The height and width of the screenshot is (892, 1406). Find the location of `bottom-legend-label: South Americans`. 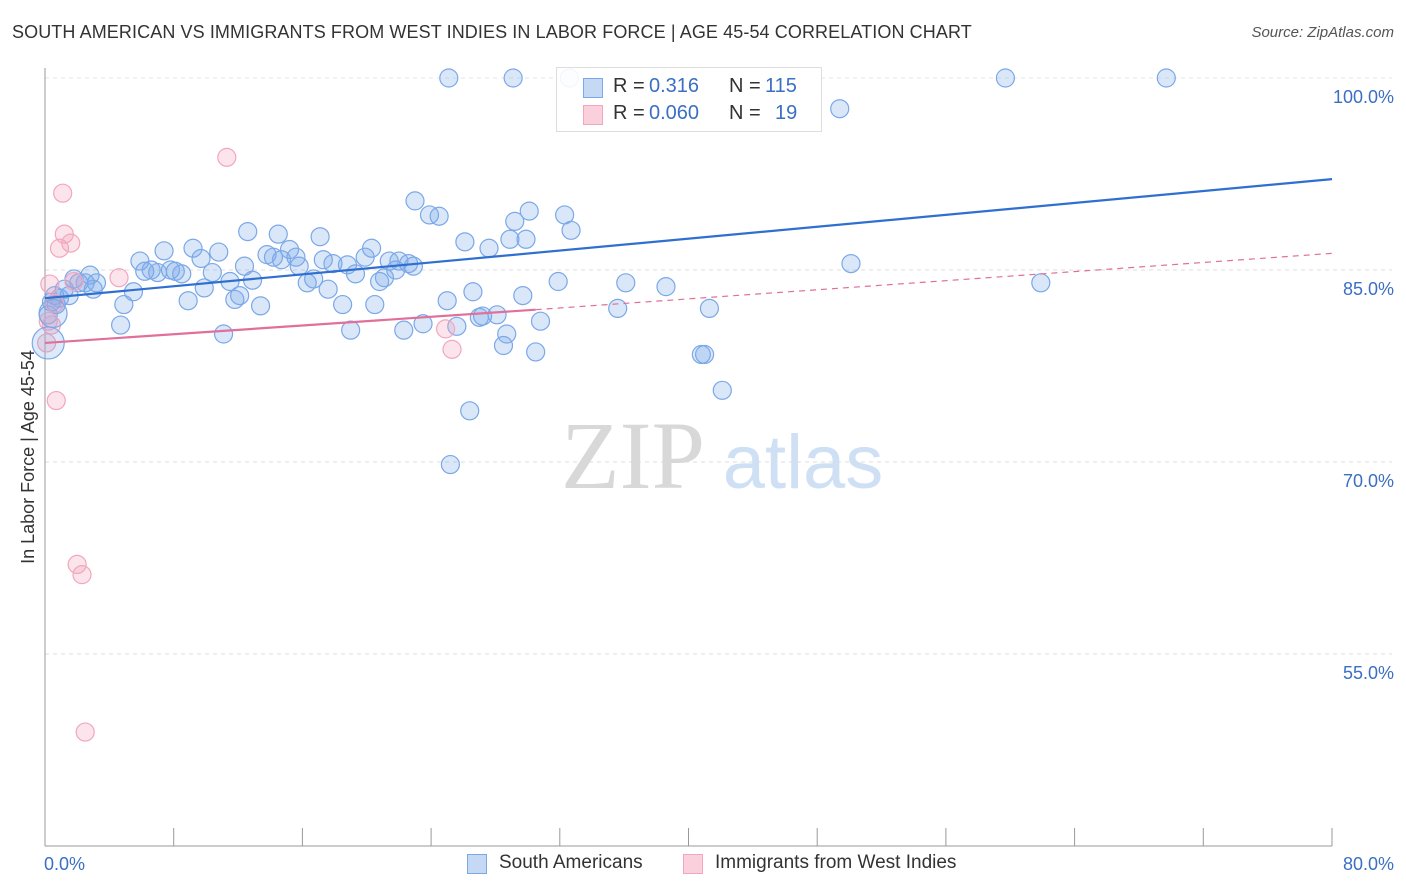

bottom-legend-label: South Americans is located at coordinates (571, 862).